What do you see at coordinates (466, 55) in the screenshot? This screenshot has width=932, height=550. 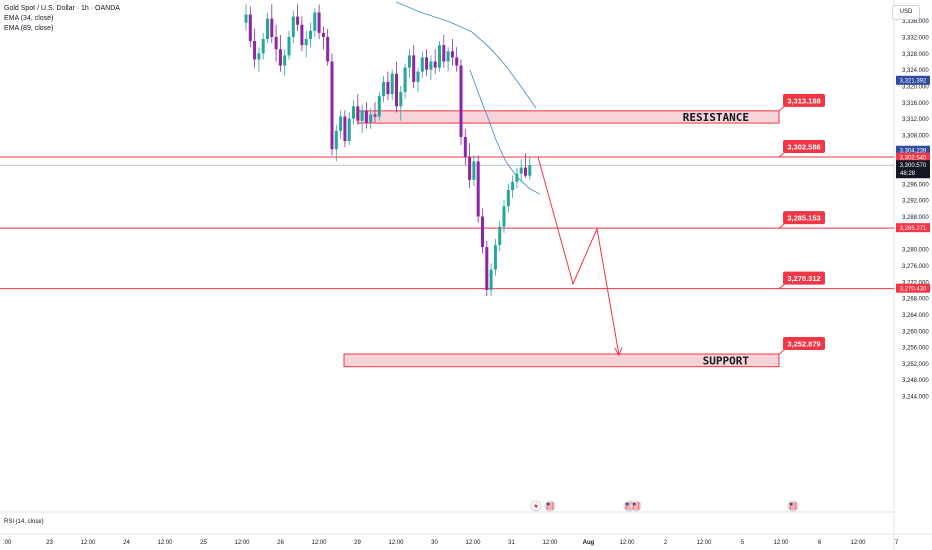 I see `ema-89-line` at bounding box center [466, 55].